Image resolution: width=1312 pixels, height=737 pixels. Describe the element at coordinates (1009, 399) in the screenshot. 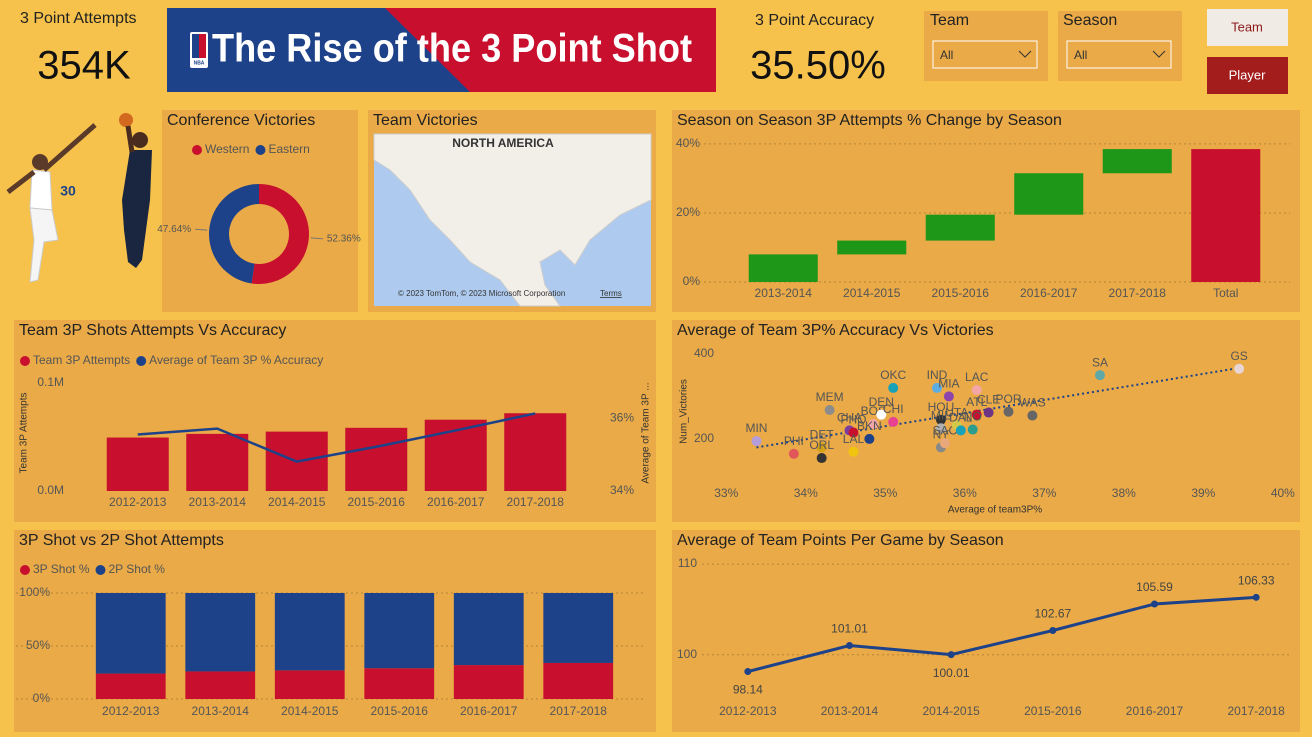

I see `point-label: POR` at that location.